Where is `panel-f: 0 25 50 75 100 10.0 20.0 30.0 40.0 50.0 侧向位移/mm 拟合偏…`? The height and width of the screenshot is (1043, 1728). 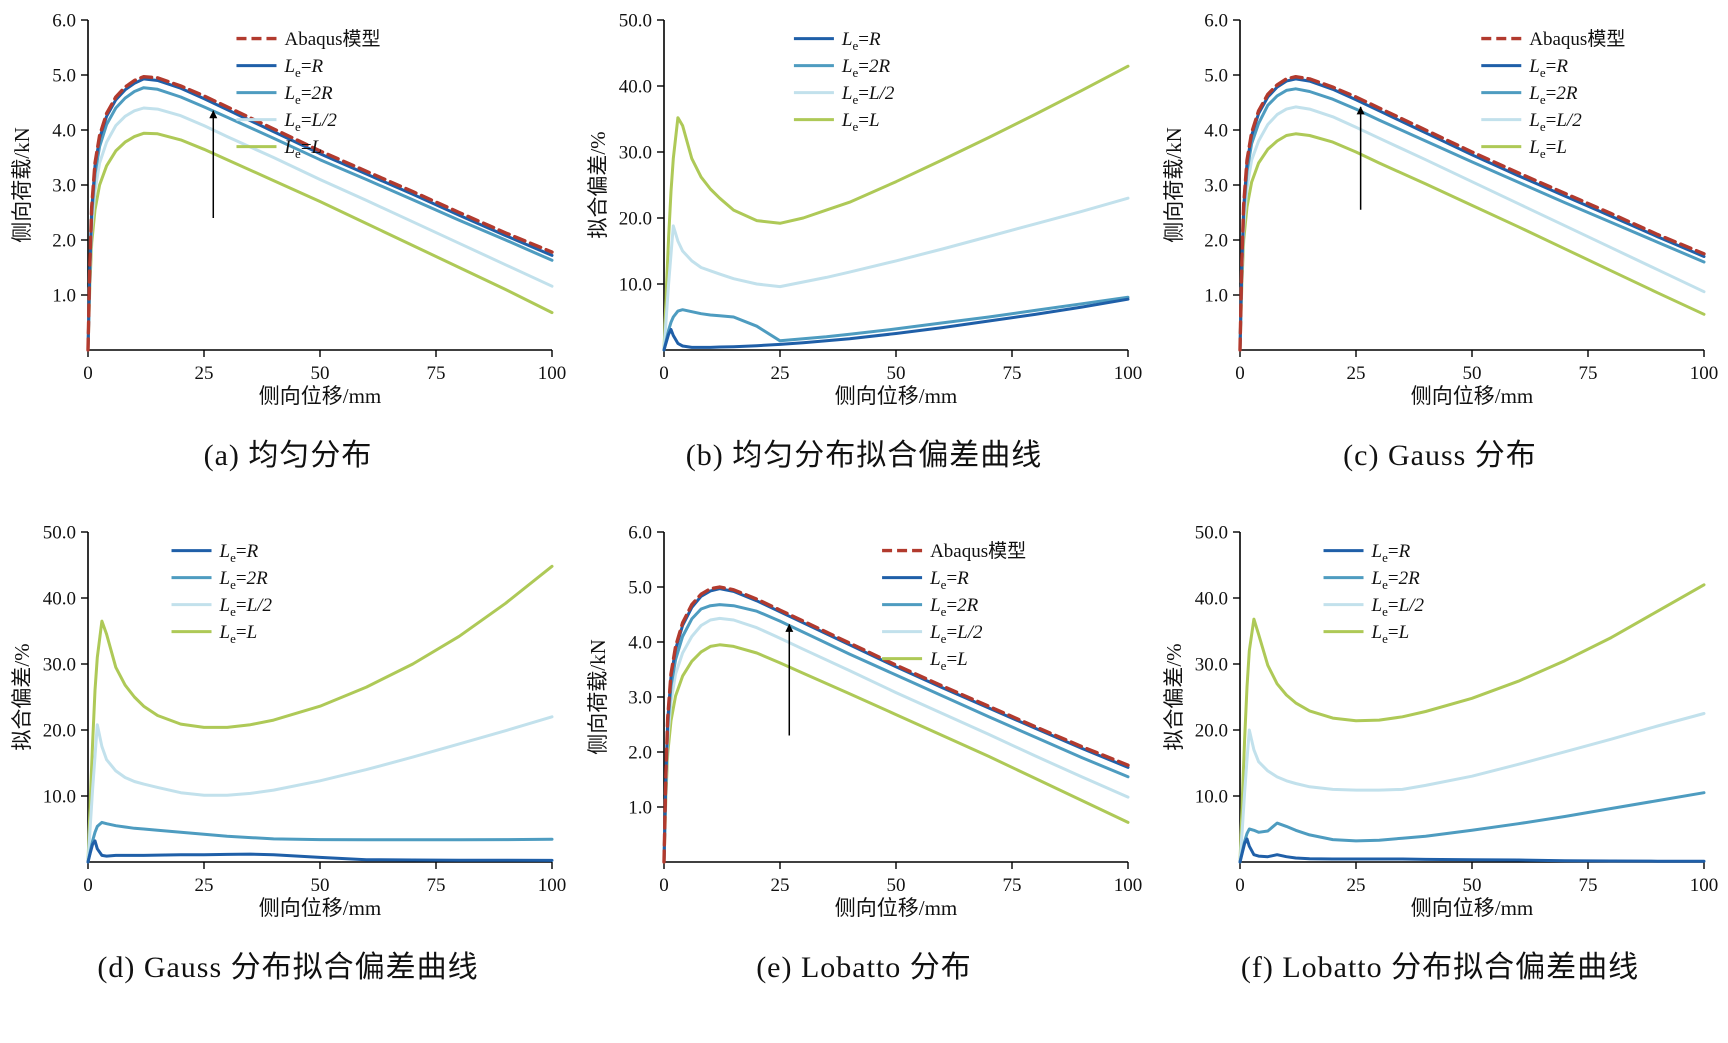
panel-f: 0 25 50 75 100 10.0 20.0 30.0 40.0 50.0 侧向位移/mm 拟合偏… is located at coordinates (1440, 752).